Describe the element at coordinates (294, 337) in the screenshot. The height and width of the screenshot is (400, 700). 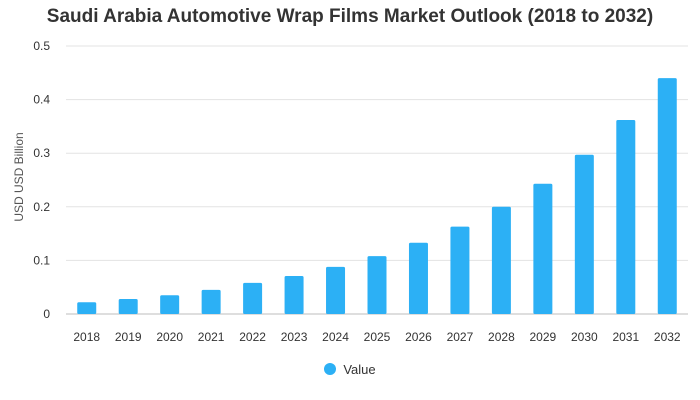
I see `x-tick-label: 2023` at that location.